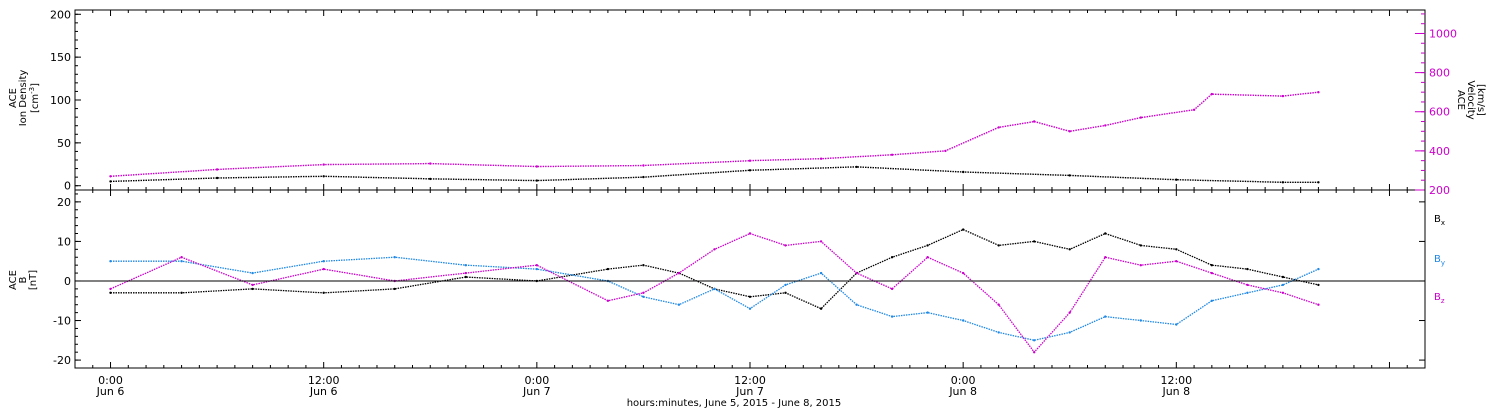  I want to click on ion-density-unit: [cm-3], so click(34, 98).